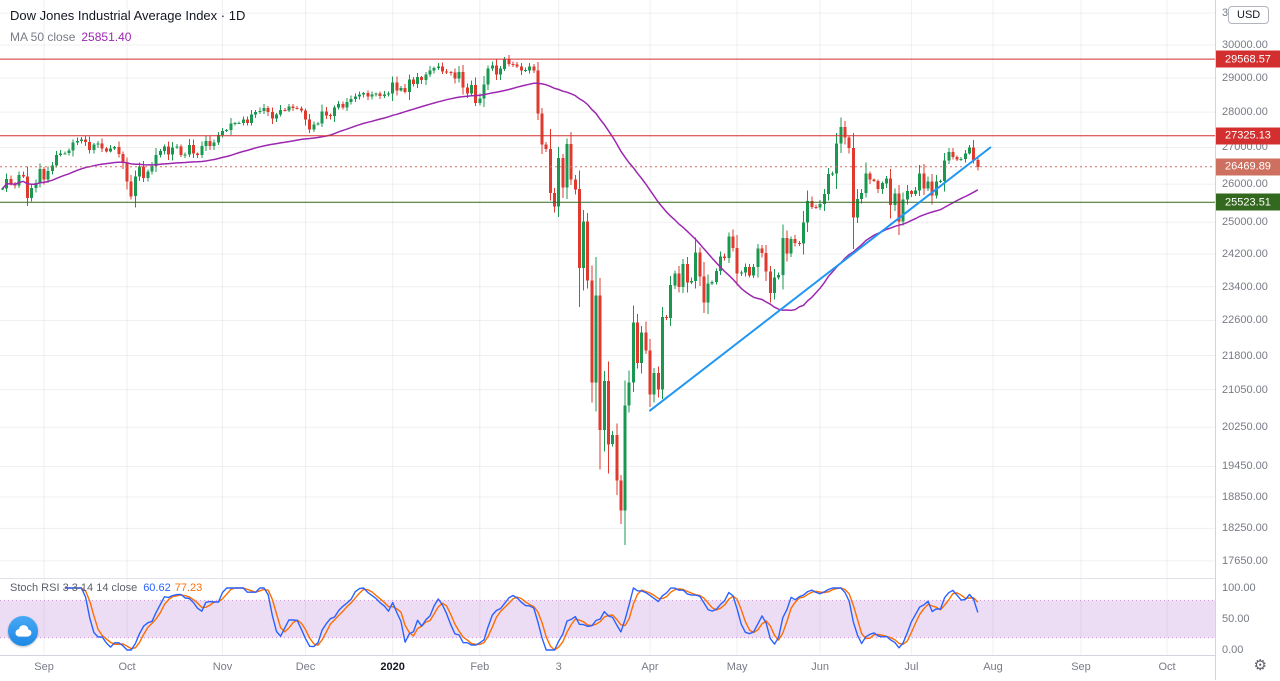  Describe the element at coordinates (737, 667) in the screenshot. I see `time-axis-label: May` at that location.